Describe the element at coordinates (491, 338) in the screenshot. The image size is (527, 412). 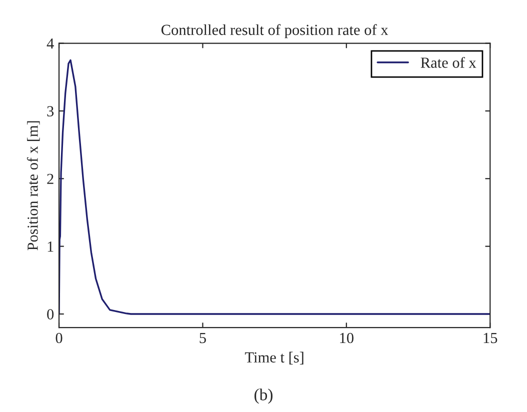
I see `x-tick-label: 15` at that location.